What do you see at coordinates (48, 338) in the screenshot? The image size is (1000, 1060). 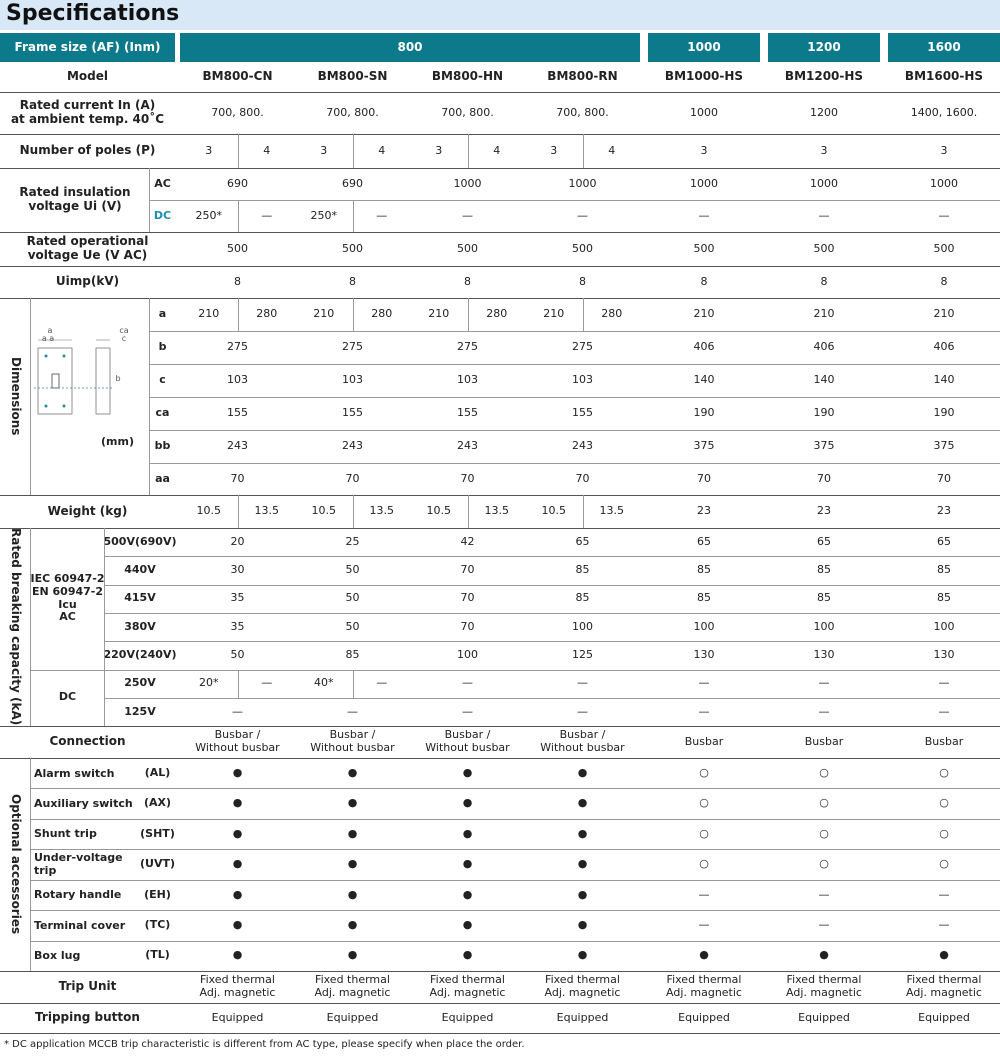 I see `diagram-label: a a` at bounding box center [48, 338].